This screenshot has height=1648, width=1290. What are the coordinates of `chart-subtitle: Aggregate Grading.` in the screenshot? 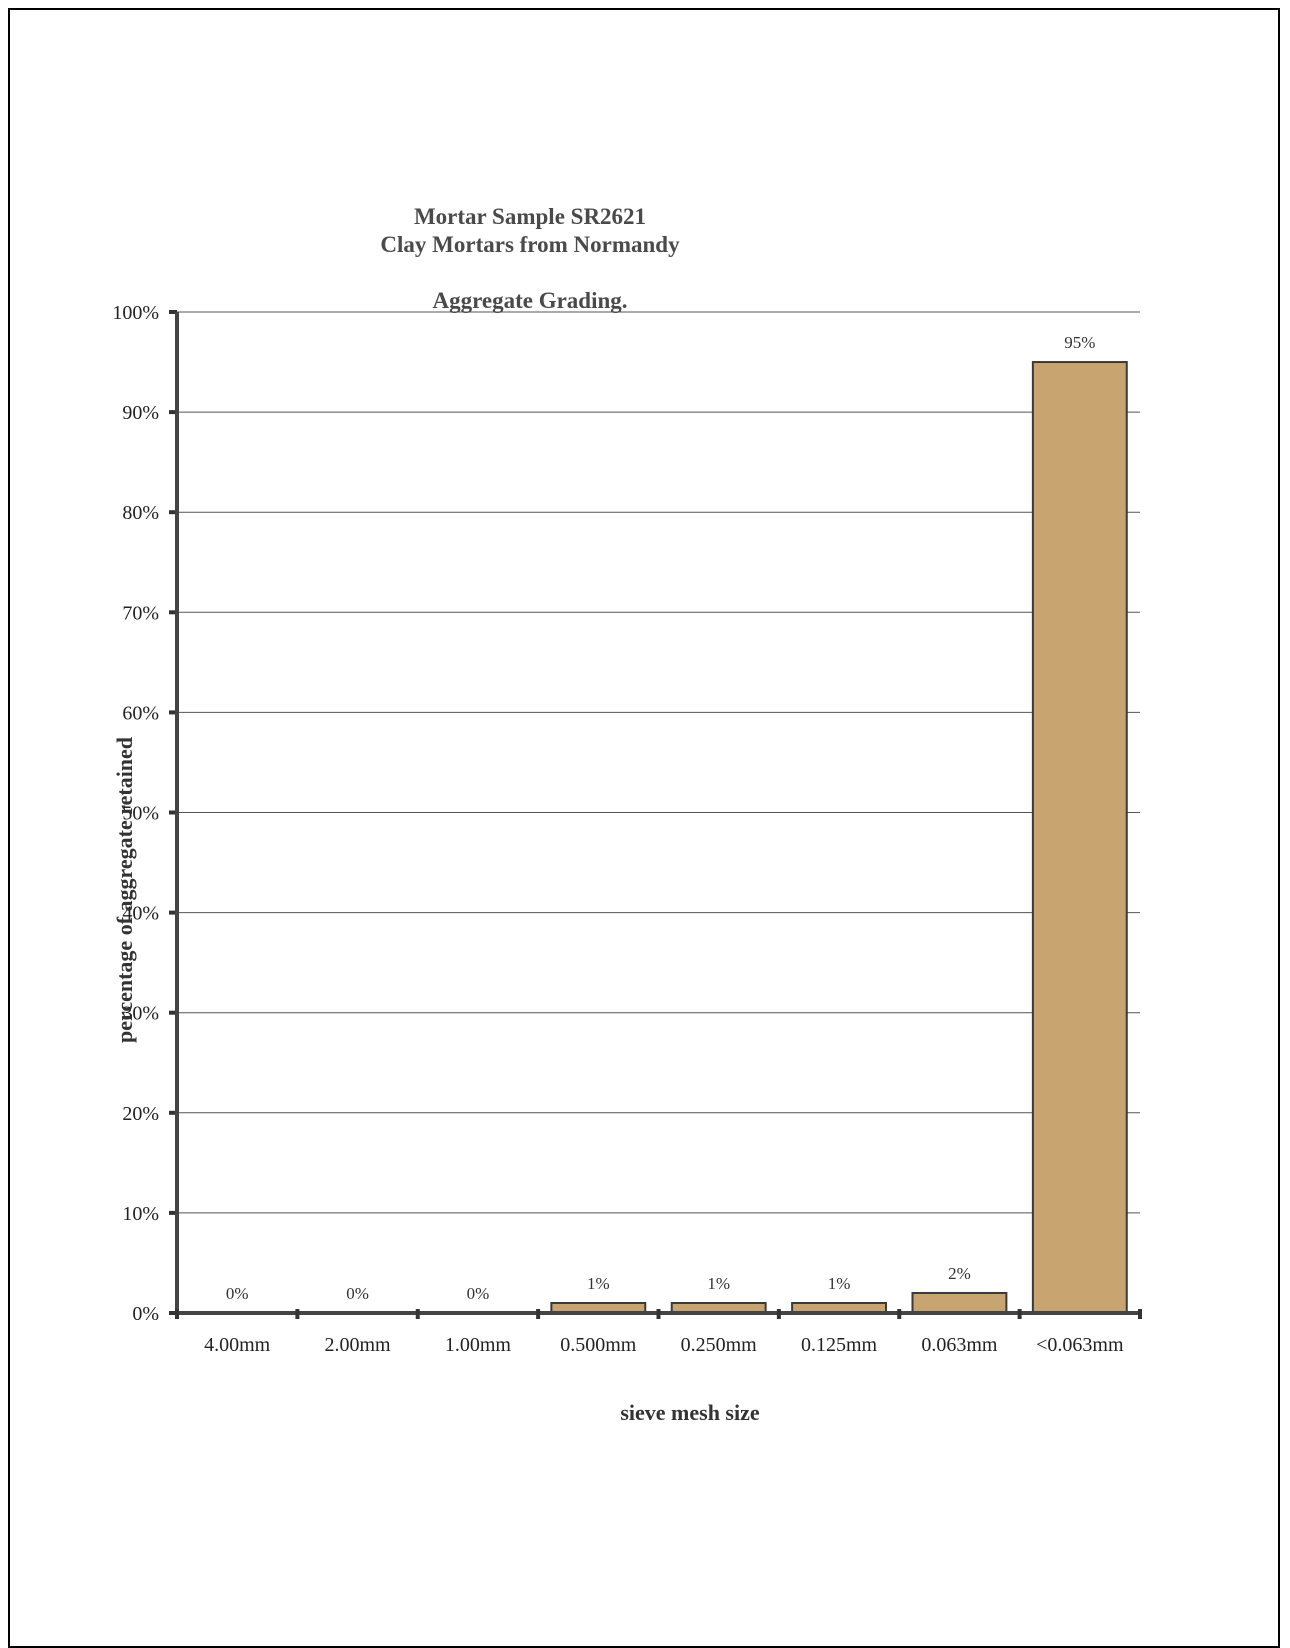 It's located at (529, 300).